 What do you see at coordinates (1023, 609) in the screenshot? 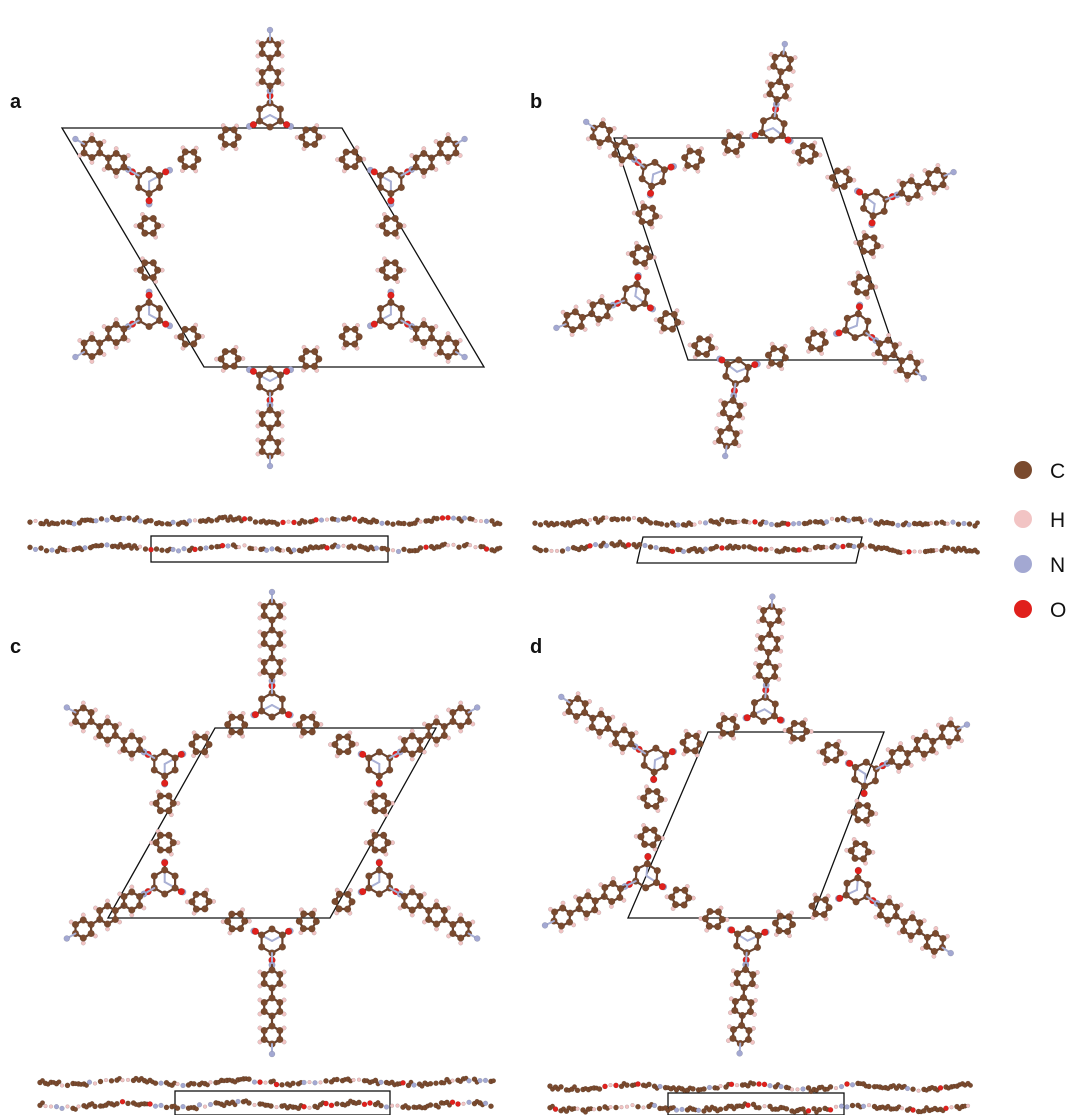
I see `legend-swatch-o` at bounding box center [1023, 609].